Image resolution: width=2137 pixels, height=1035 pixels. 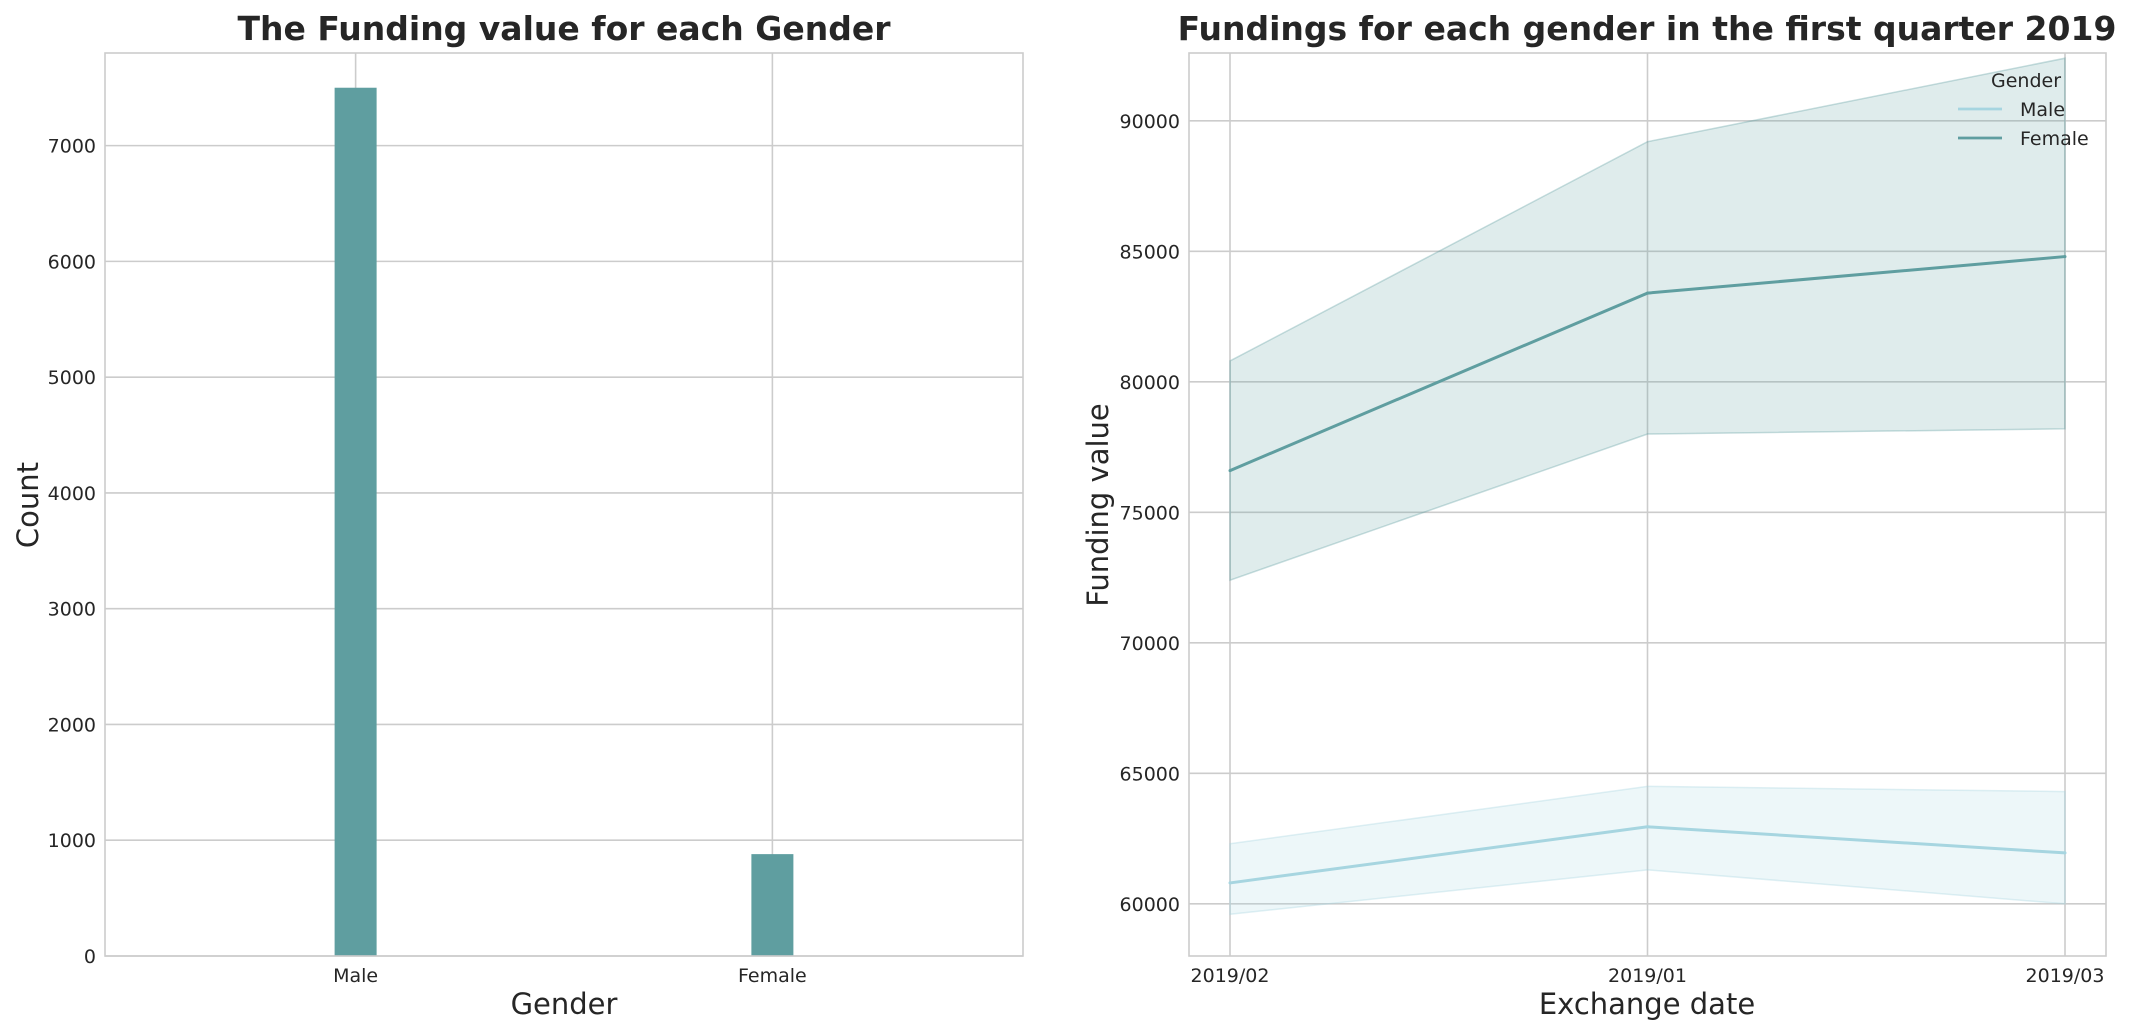 I want to click on line-chart-y-tick-label: 75000, so click(x=1150, y=513).